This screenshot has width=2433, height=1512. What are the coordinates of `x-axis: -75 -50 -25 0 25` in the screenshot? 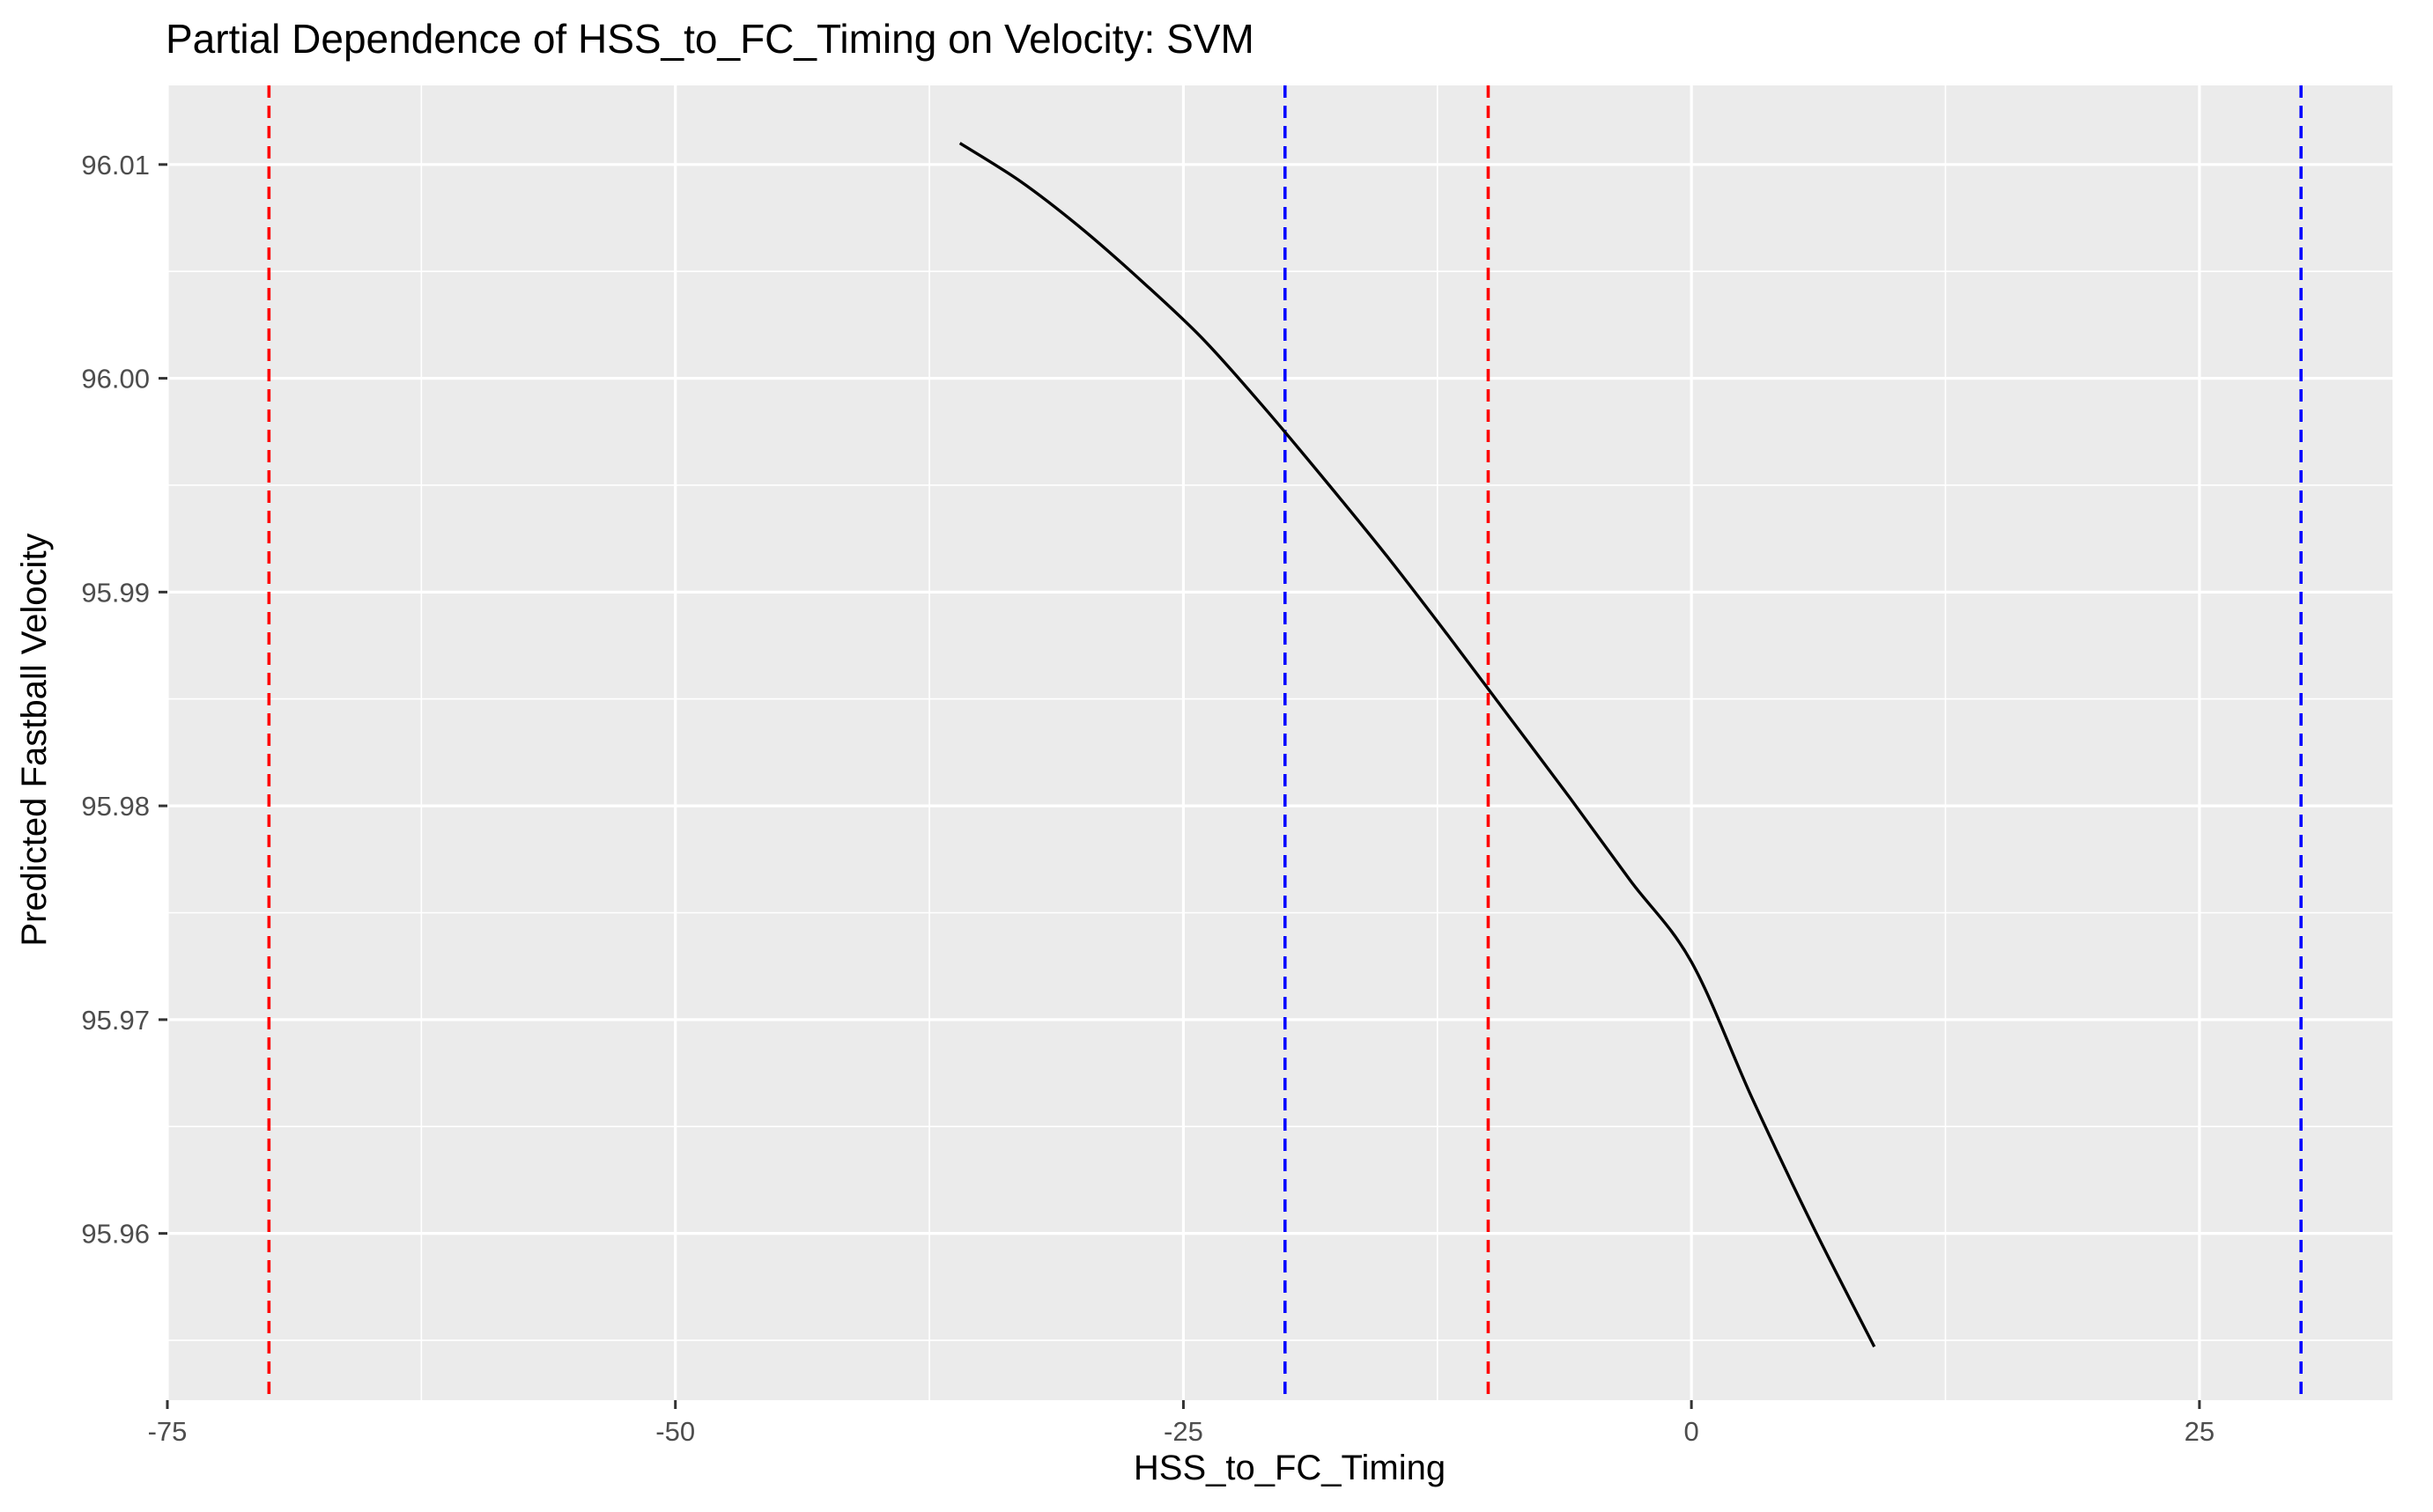 It's located at (1181, 1424).